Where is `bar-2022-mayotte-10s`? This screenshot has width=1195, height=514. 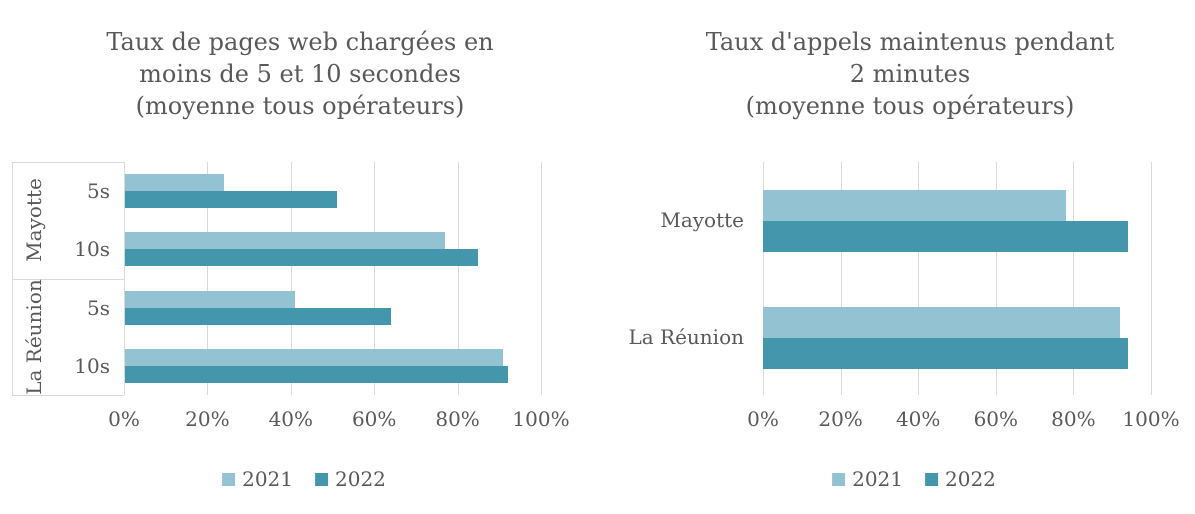
bar-2022-mayotte-10s is located at coordinates (301, 258).